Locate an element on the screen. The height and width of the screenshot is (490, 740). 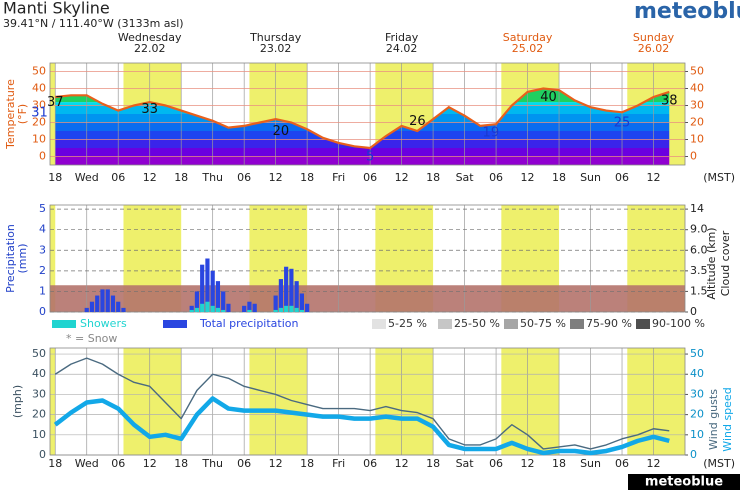
y-axis-unit: (mm) is located at coordinates (22, 258).